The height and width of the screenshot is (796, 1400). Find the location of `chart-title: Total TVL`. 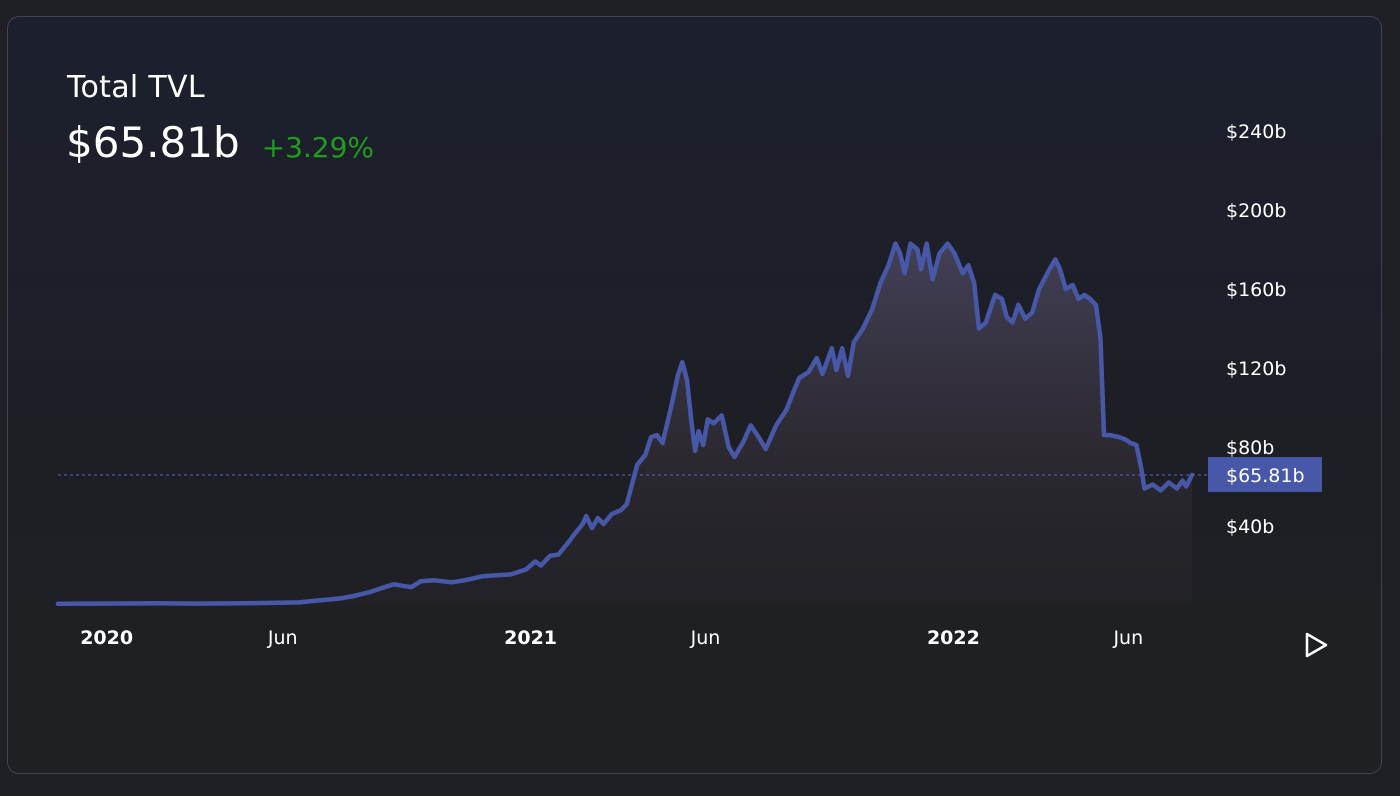

chart-title: Total TVL is located at coordinates (136, 87).